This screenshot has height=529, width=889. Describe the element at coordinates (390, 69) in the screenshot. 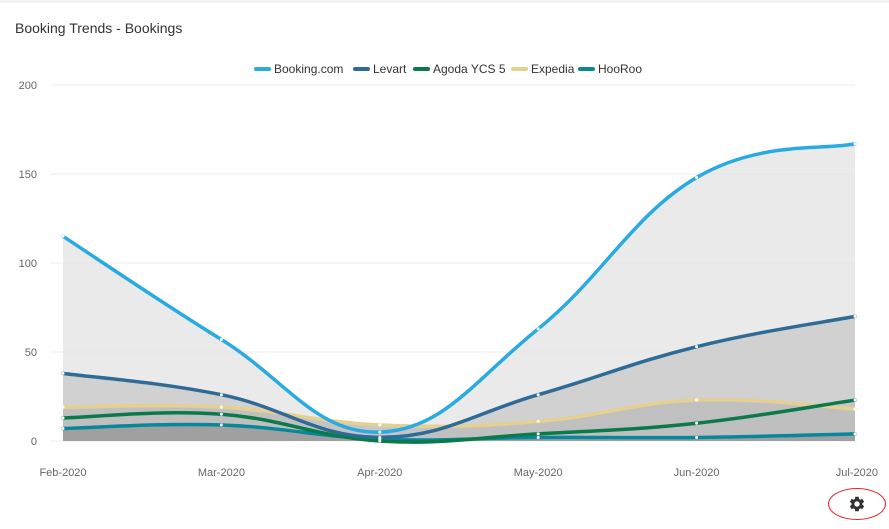

I see `legend-label: Levart` at that location.